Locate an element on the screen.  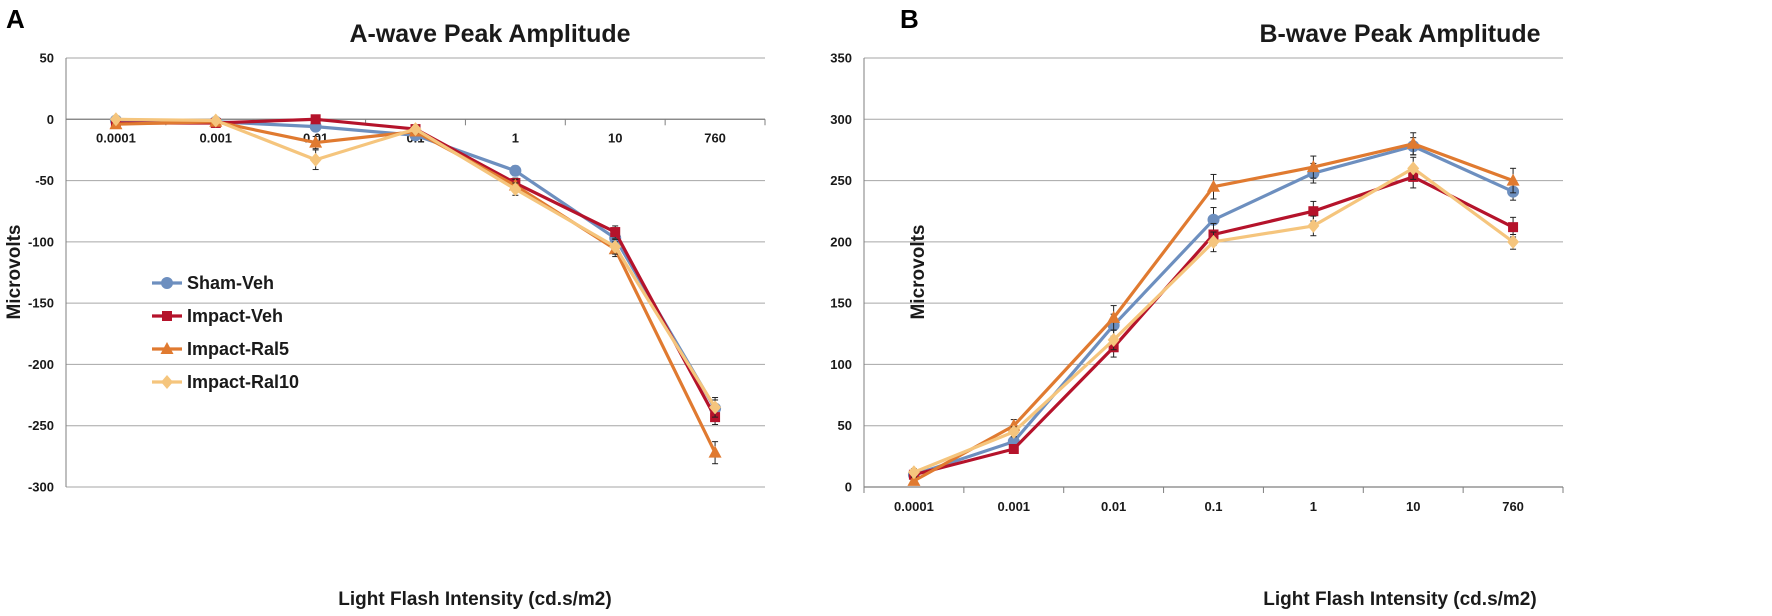
chart-a-legend-label: Impact-Ral10 is located at coordinates (243, 382).